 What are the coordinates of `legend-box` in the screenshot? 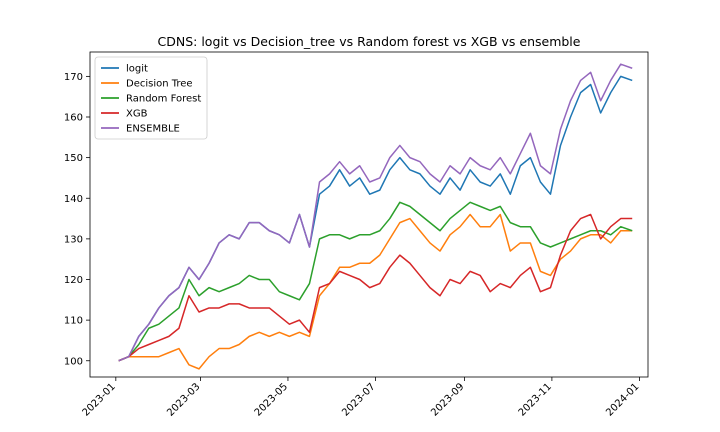 It's located at (151, 98).